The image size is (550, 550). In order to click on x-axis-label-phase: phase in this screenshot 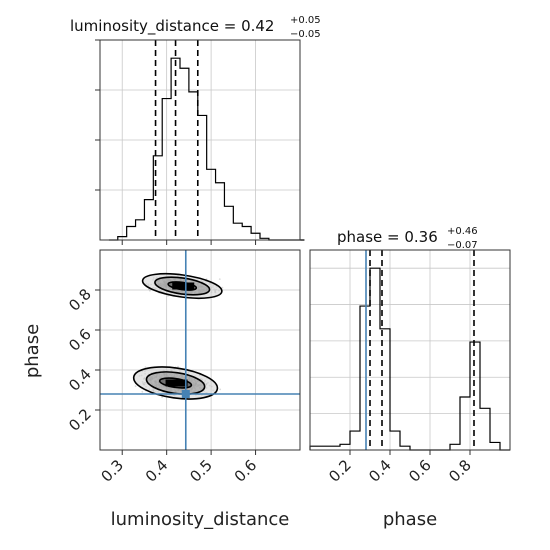, I will do `click(410, 519)`.